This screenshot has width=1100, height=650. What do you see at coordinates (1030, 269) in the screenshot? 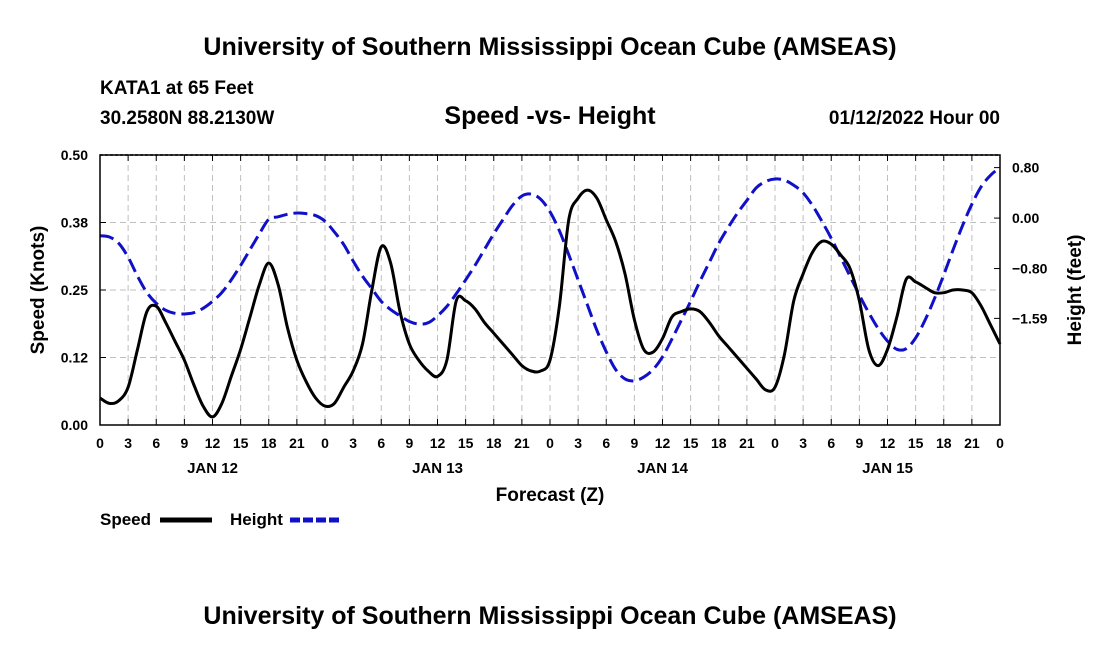
I see `y2-tick-label: −0.80` at bounding box center [1030, 269].